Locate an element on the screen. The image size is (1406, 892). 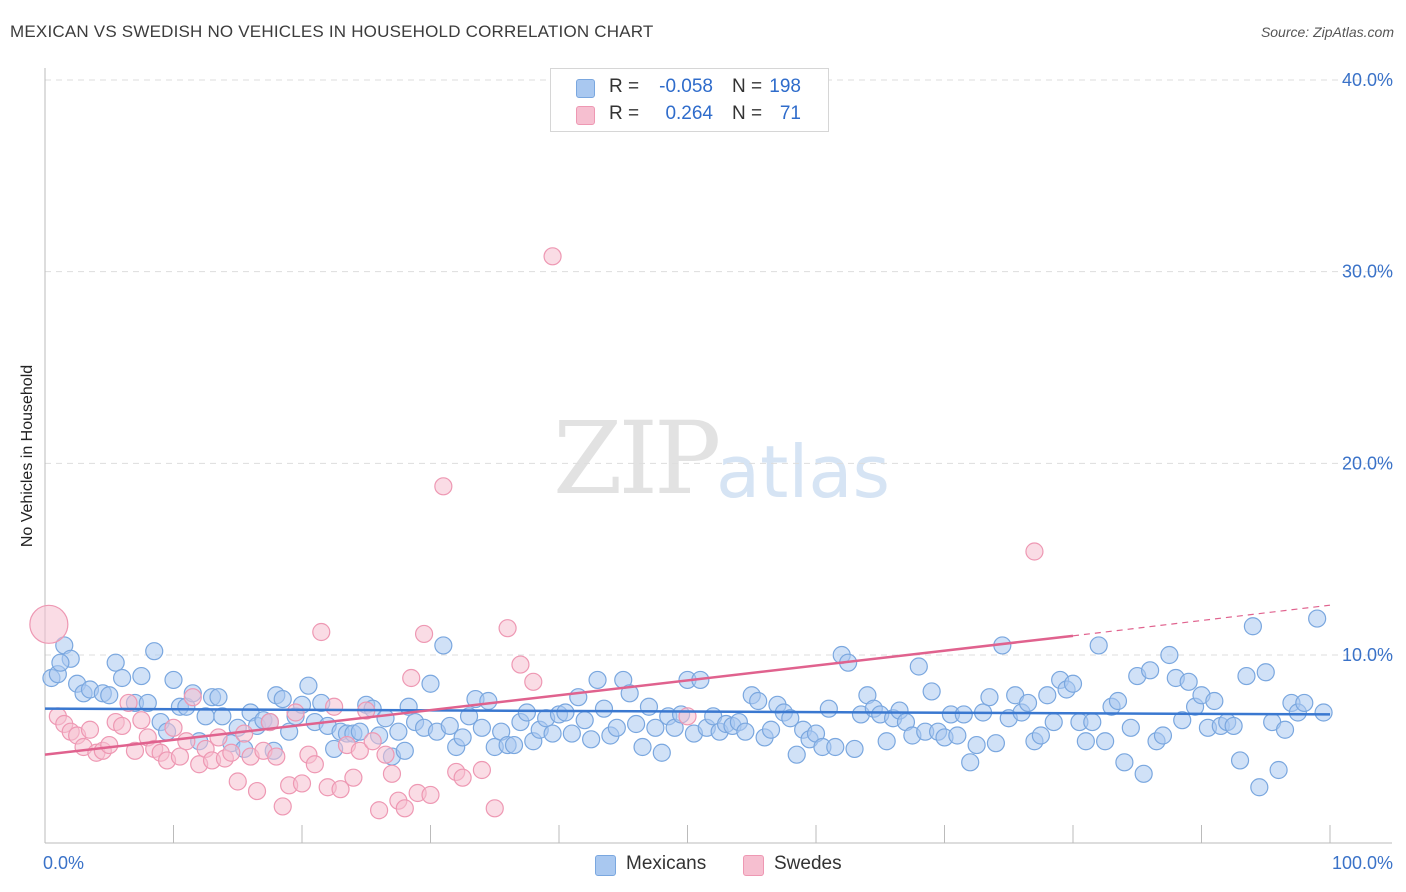
legend-swatch-swedes is located at coordinates (585, 115).